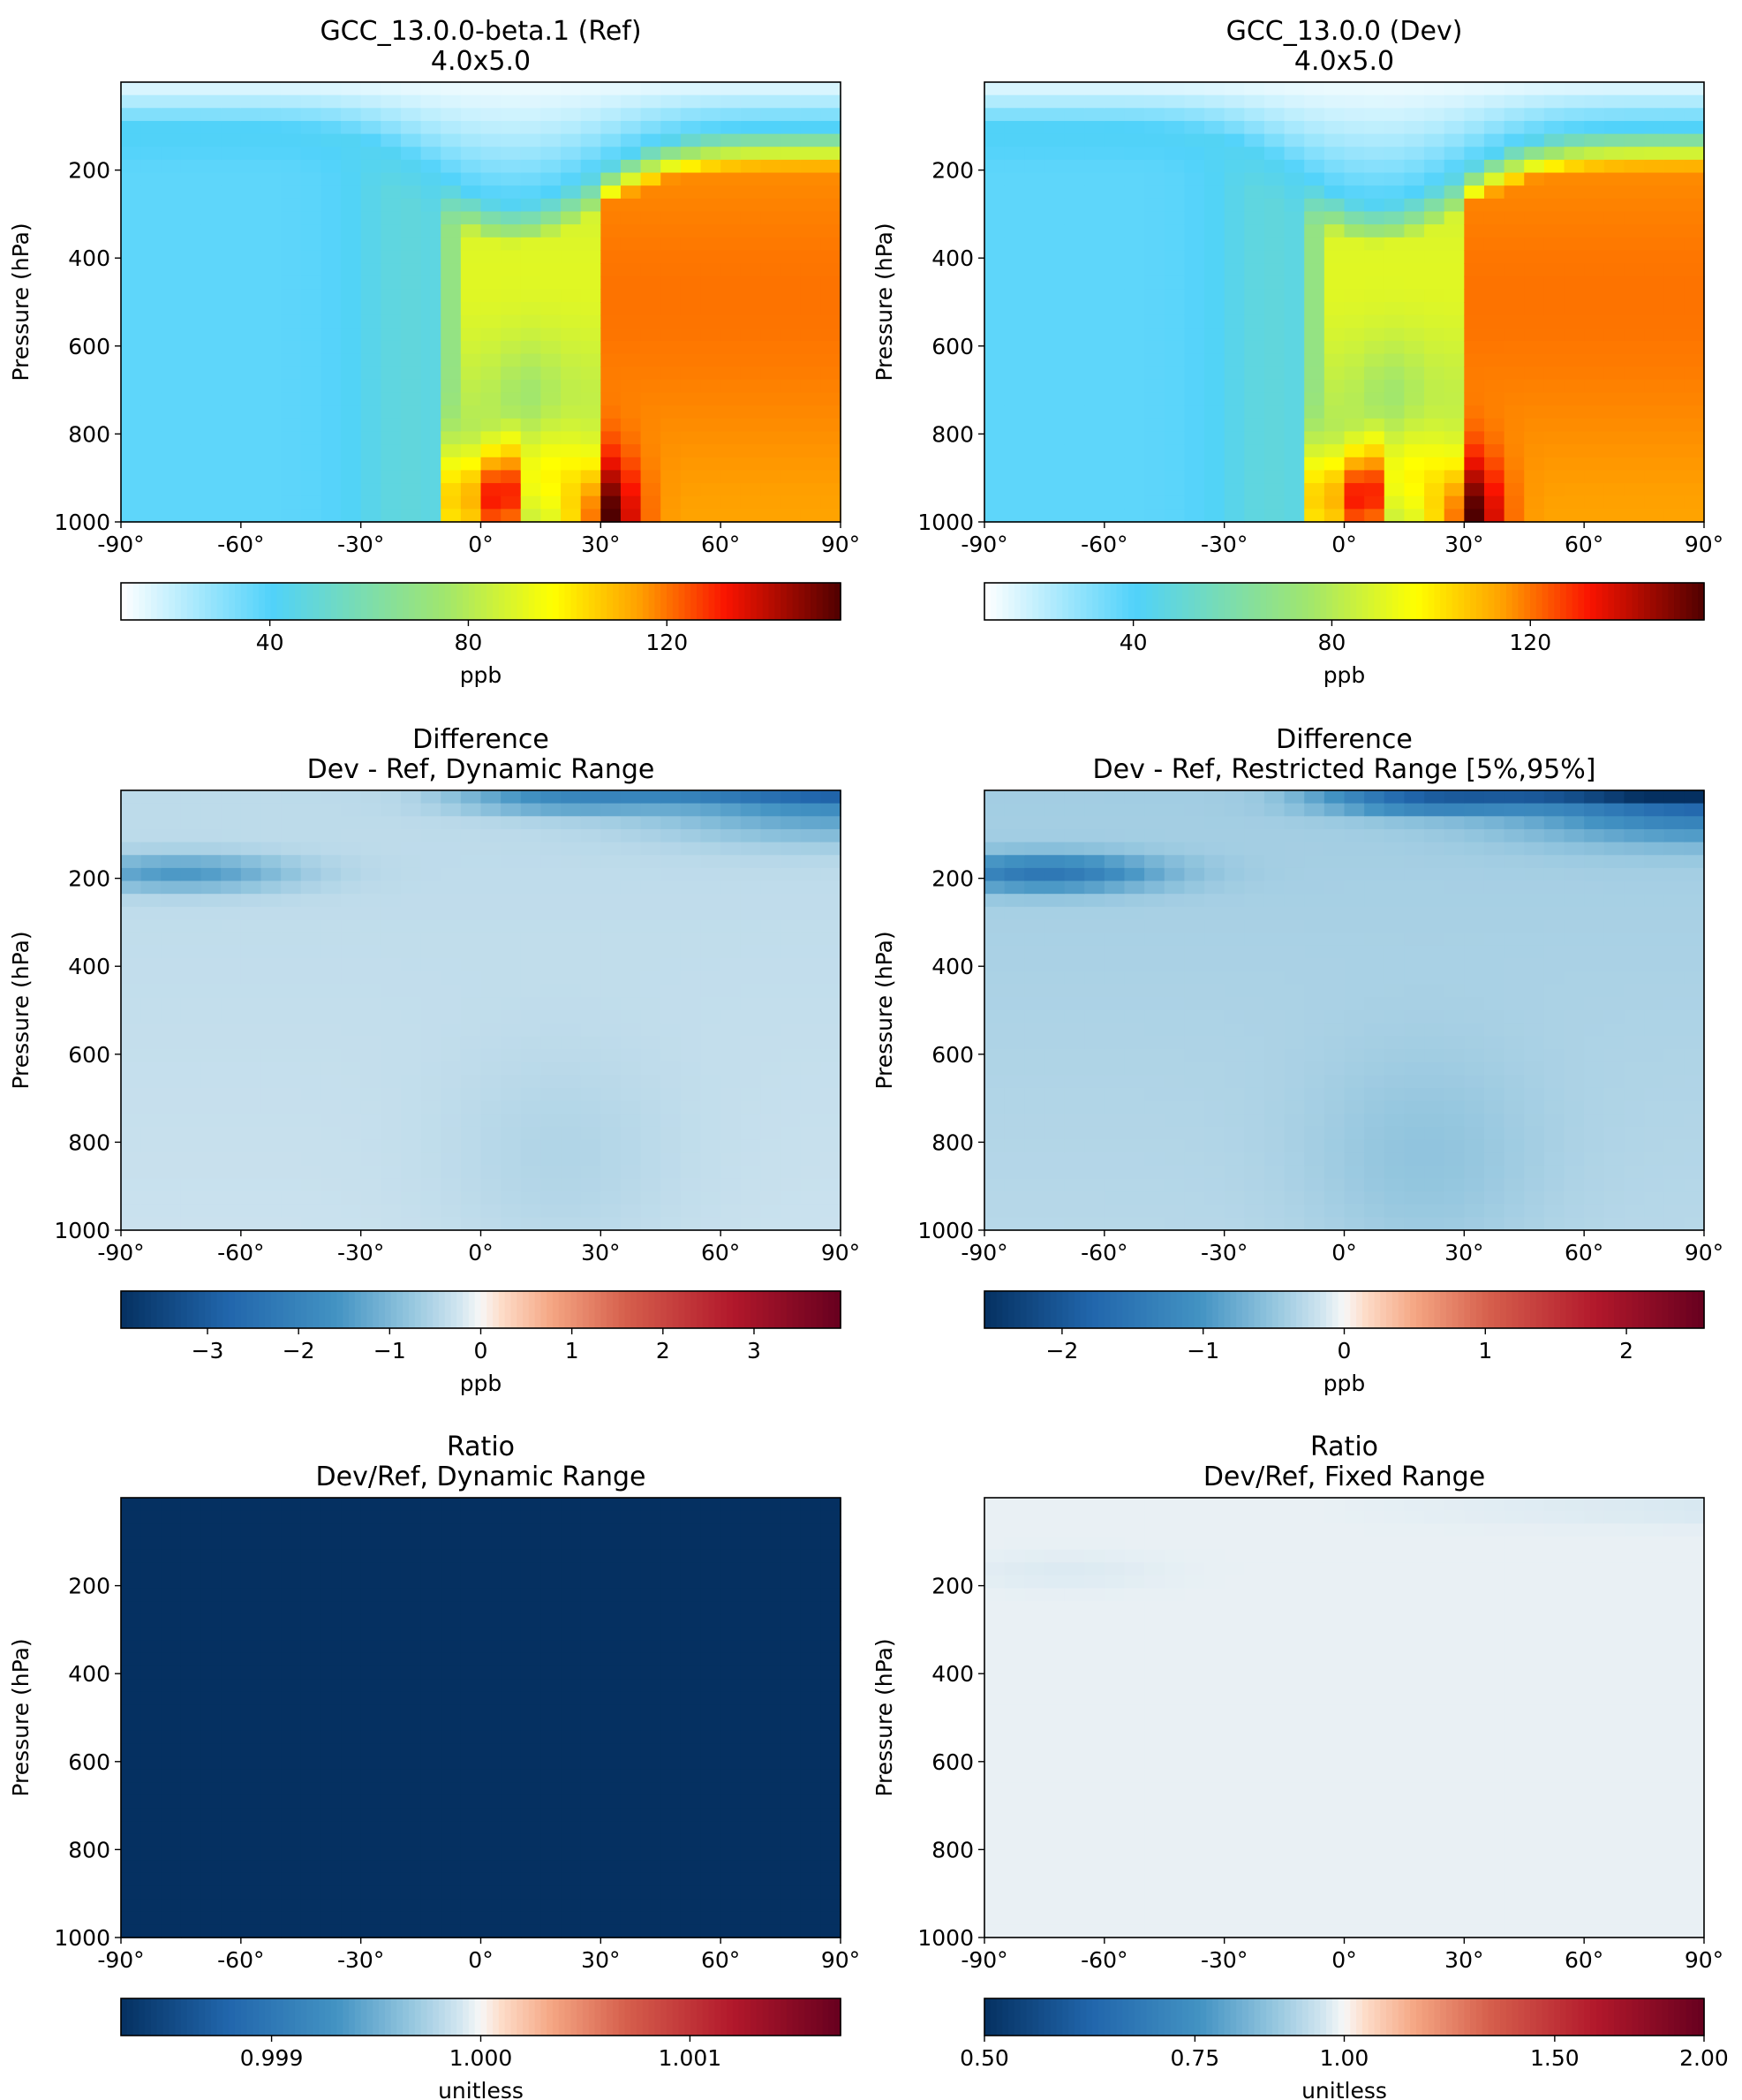 This screenshot has width=1742, height=2100. What do you see at coordinates (952, 259) in the screenshot?
I see `dev-y-tick-label: 400` at bounding box center [952, 259].